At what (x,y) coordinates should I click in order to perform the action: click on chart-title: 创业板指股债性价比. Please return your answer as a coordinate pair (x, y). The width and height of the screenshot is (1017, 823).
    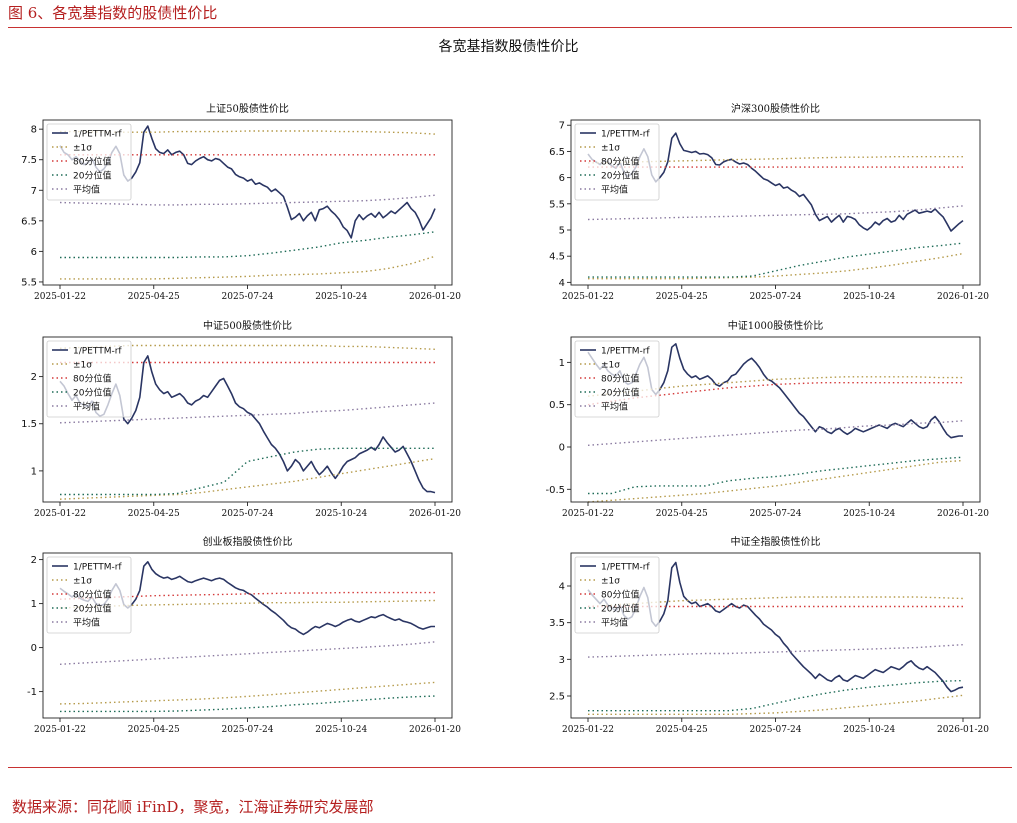
    Looking at the image, I should click on (248, 541).